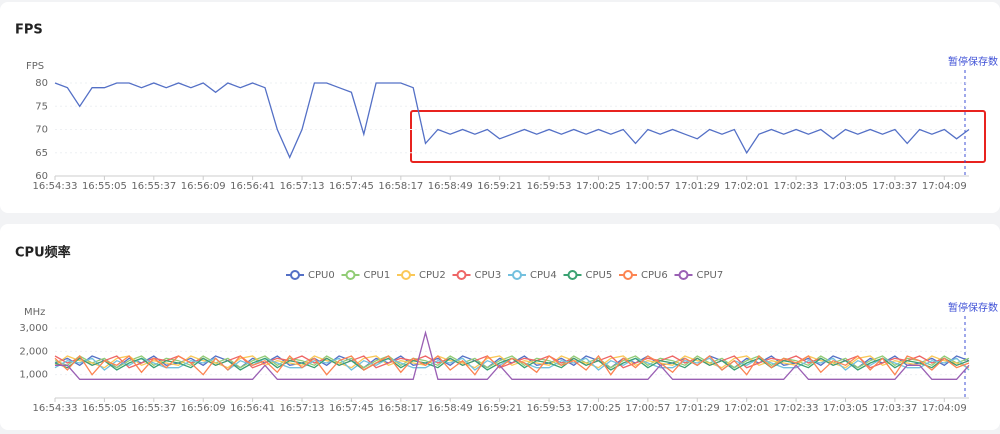 The height and width of the screenshot is (434, 1000). I want to click on legend-label: CPU2, so click(432, 275).